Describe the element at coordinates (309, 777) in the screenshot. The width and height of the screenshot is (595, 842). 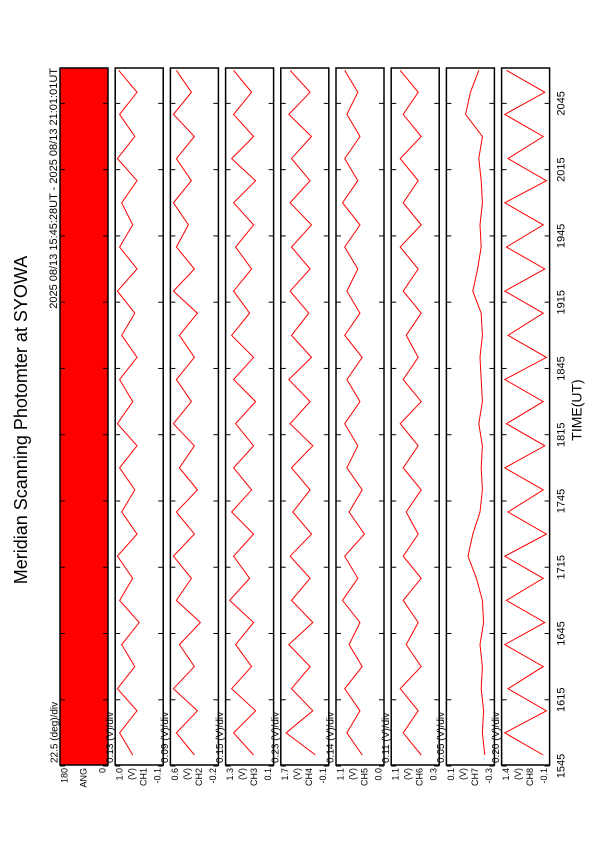
I see `y-axis-label: CH4` at that location.